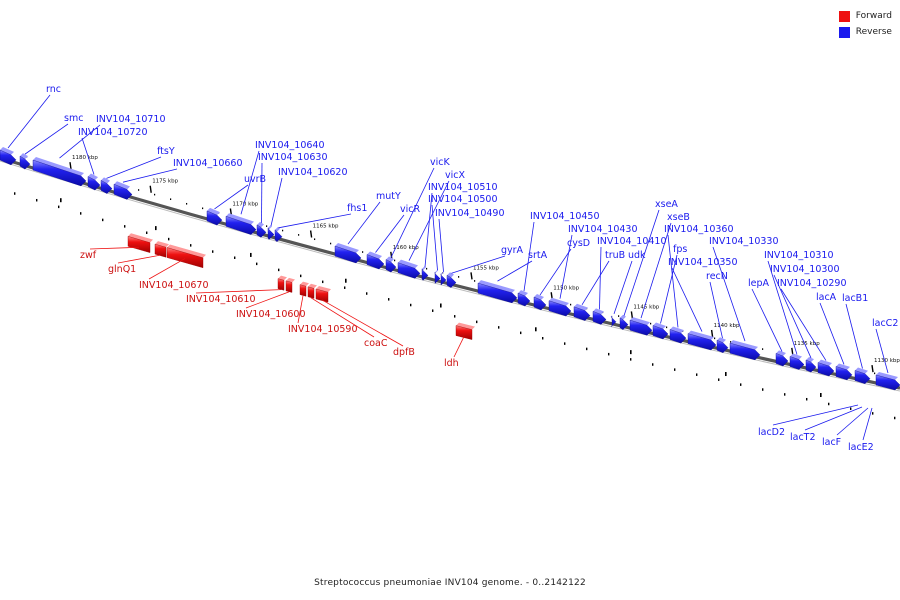 The height and width of the screenshot is (600, 900). I want to click on gene-feature-xseA, so click(624, 323).